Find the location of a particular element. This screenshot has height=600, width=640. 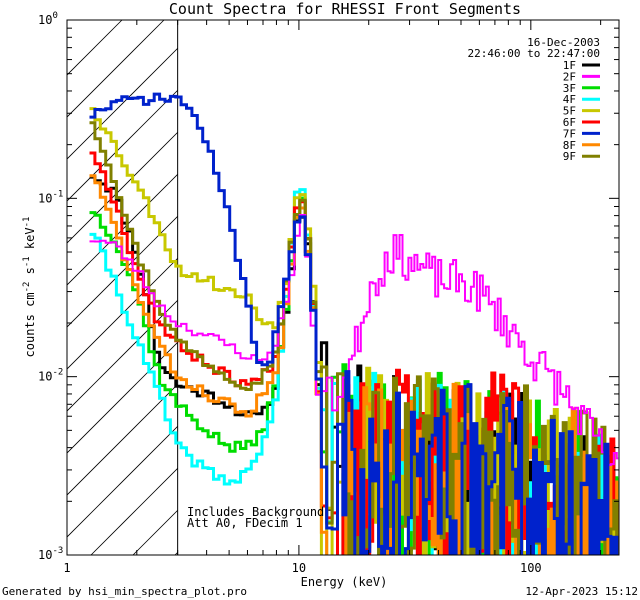

legend-label-4F: 4F is located at coordinates (569, 99).